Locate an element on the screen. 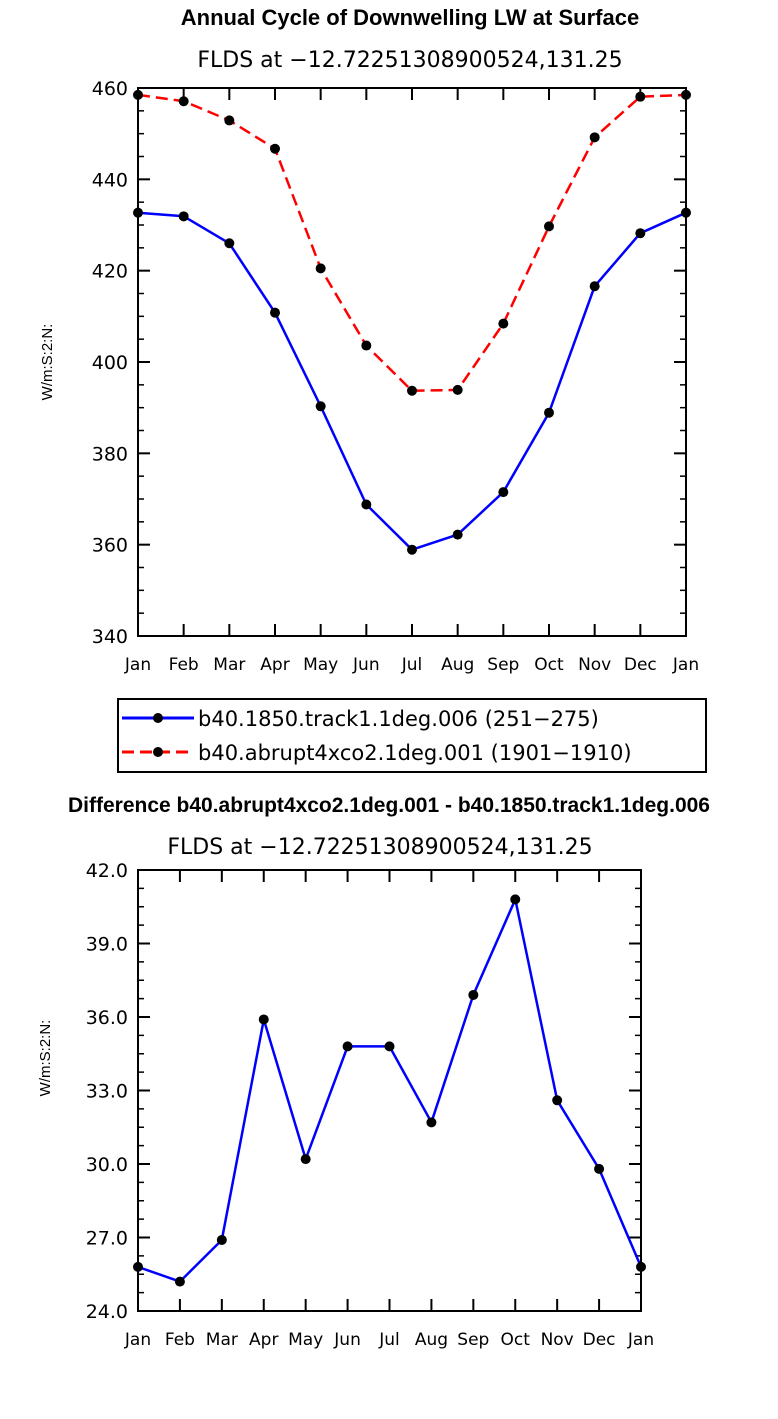 This screenshot has width=778, height=1419. chart-1-x-tick-label: Jun is located at coordinates (366, 665).